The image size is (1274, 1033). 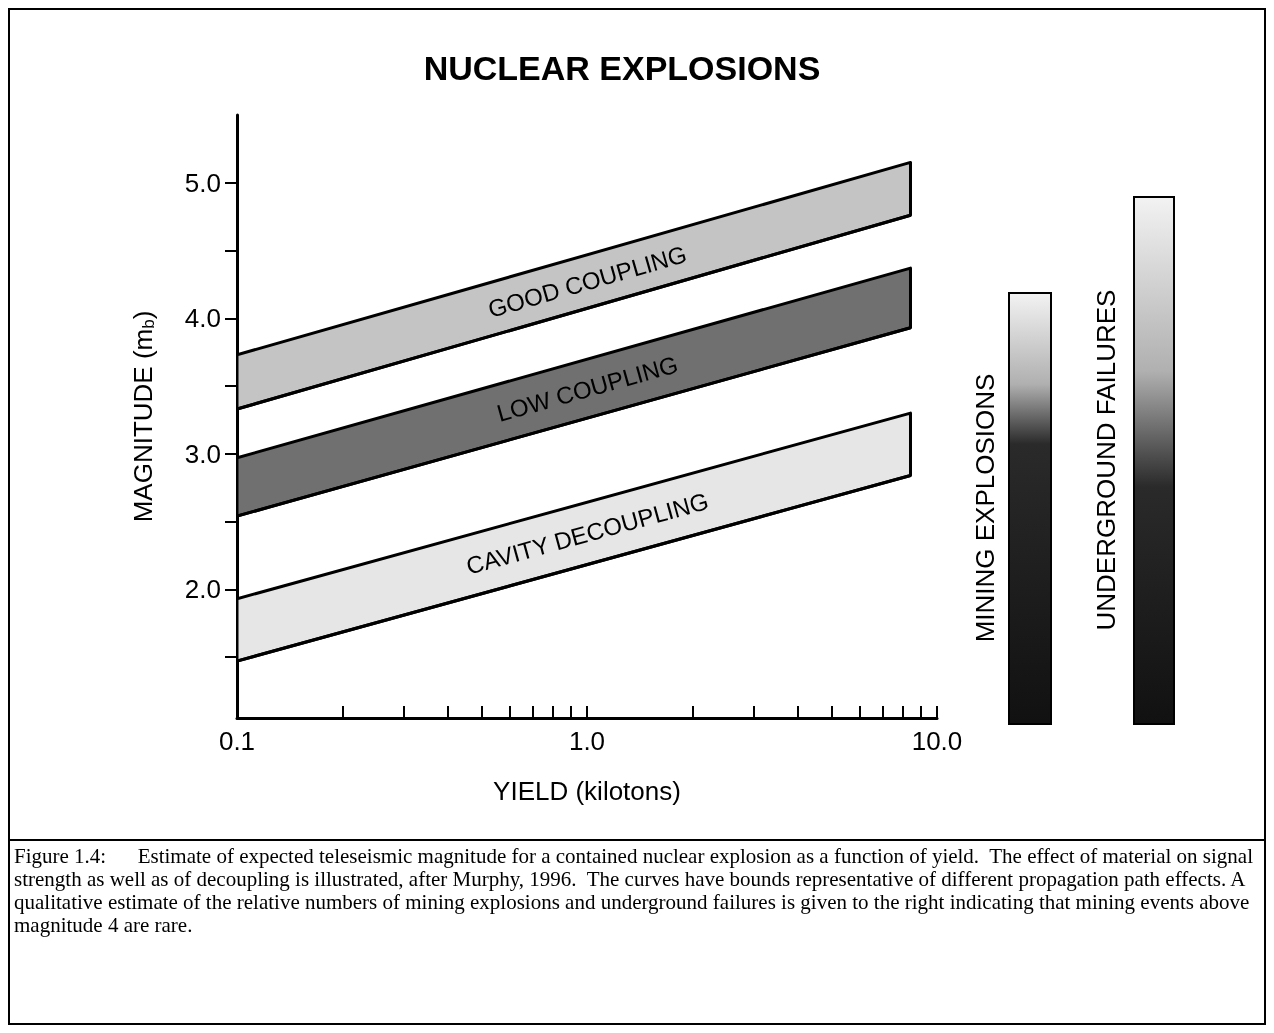 I want to click on text: MINING EXPLOSIONS, so click(x=985, y=508).